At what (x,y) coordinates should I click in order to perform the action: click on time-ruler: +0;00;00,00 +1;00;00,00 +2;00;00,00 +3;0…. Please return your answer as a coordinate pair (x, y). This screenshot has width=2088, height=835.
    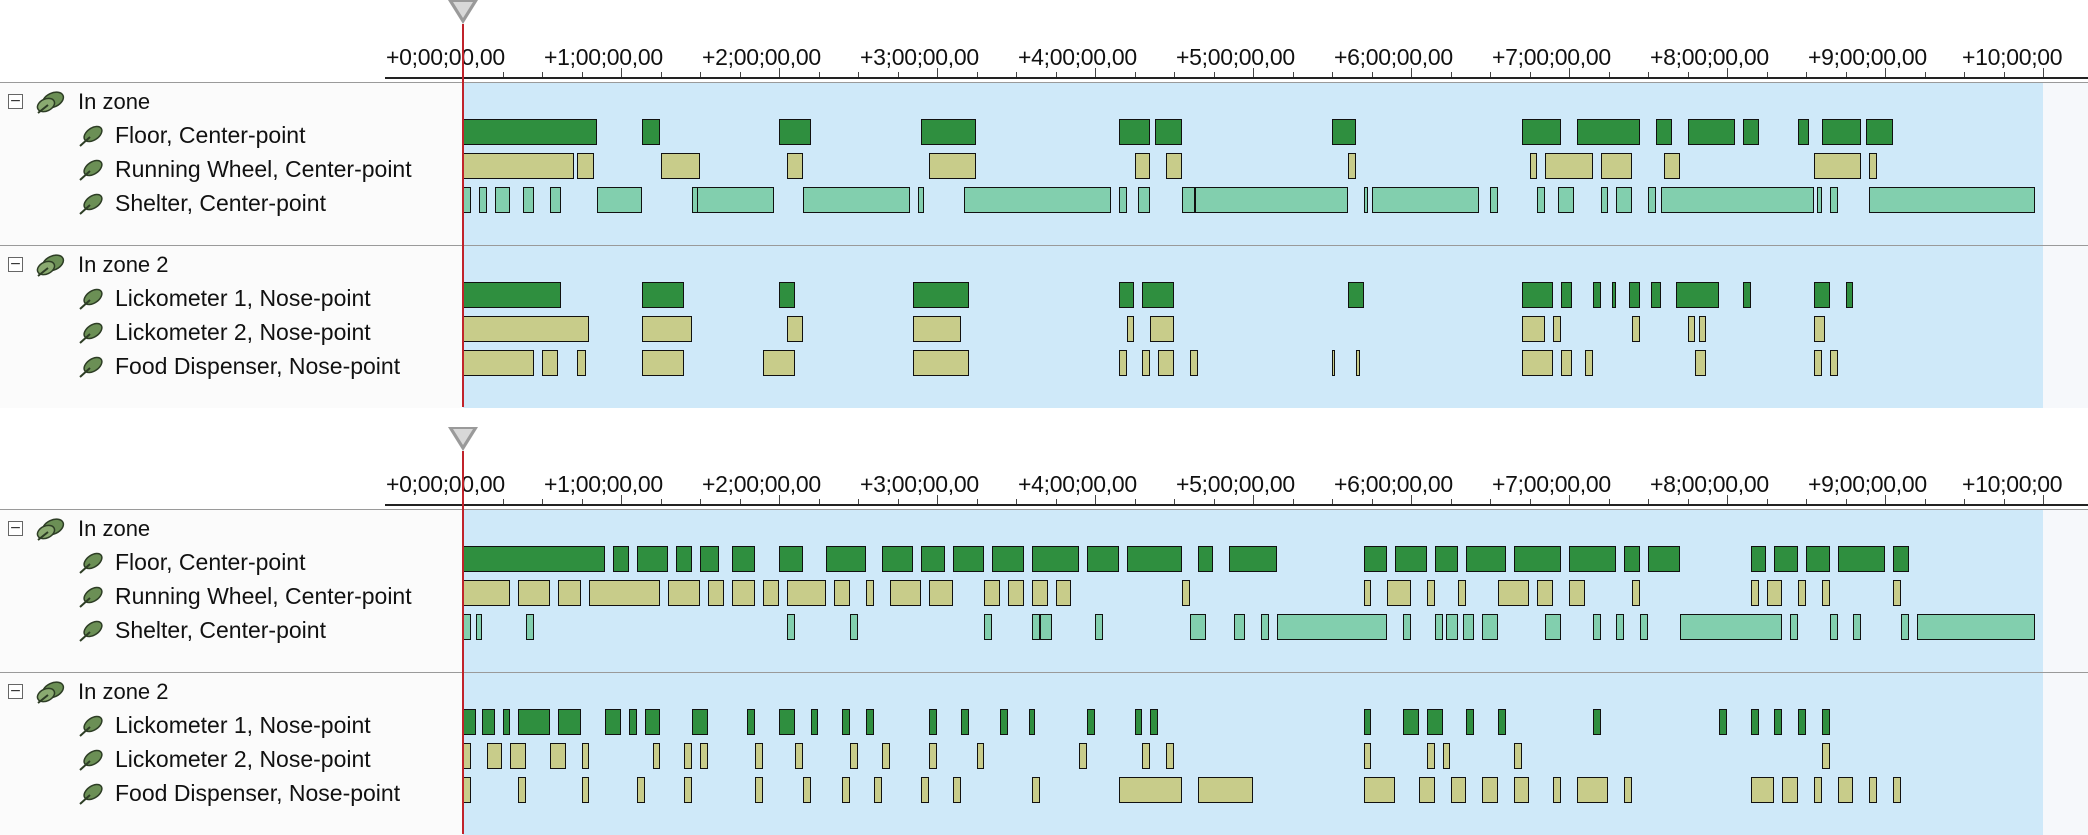
    Looking at the image, I should click on (1044, 467).